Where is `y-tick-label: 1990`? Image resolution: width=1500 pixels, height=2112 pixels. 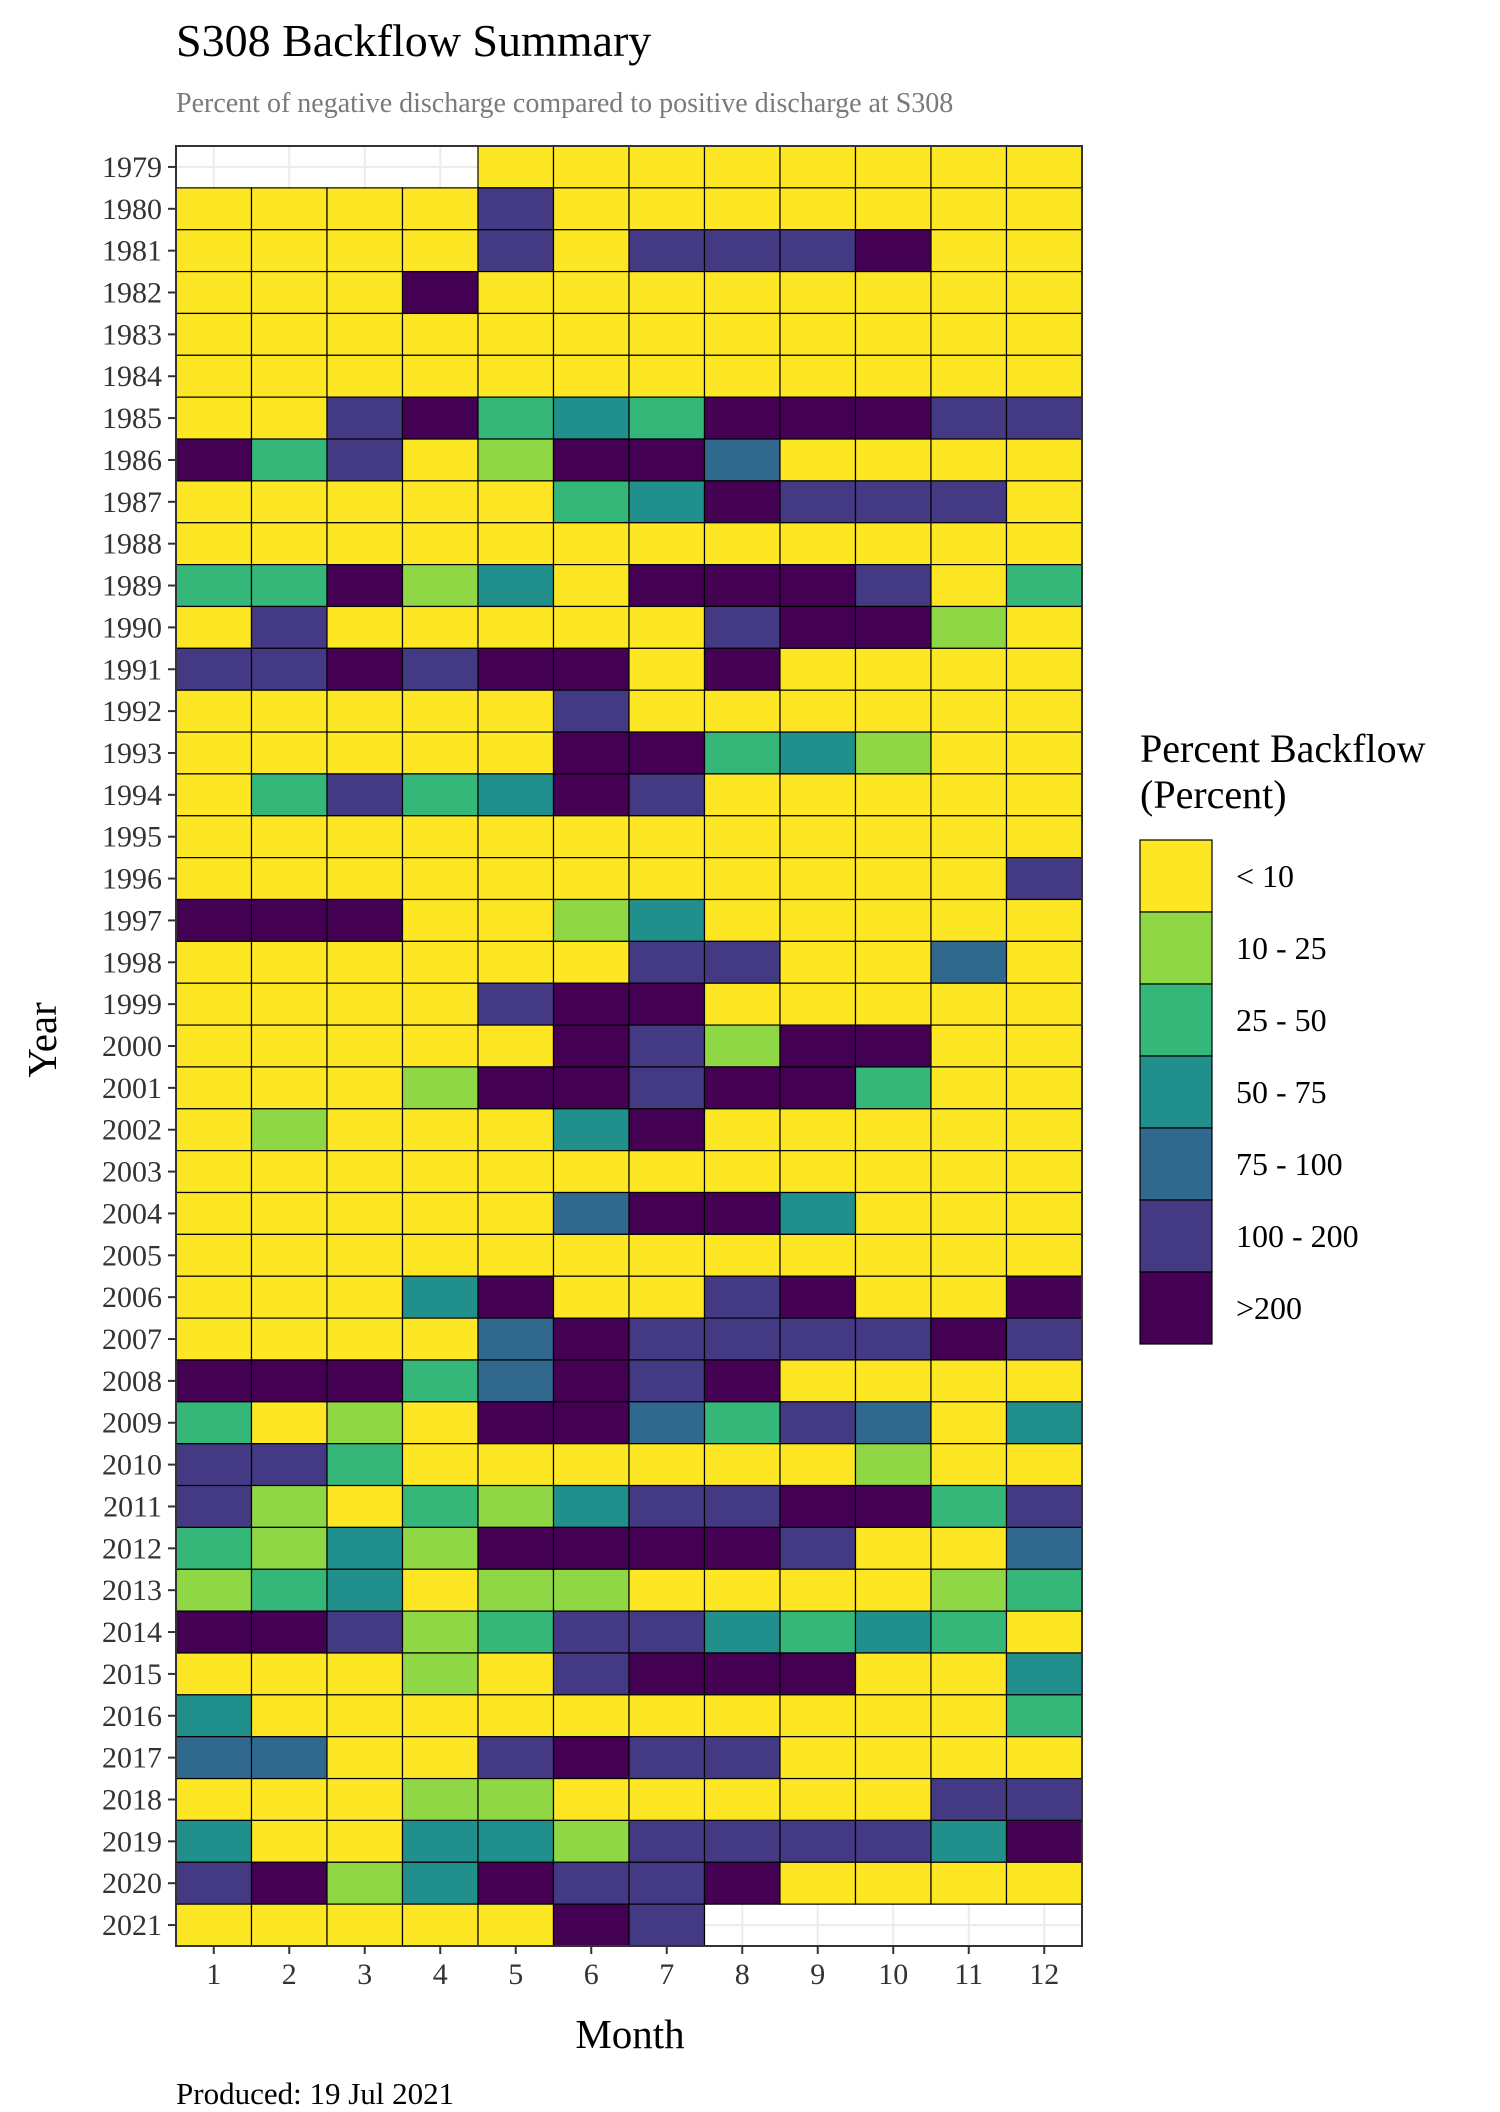 y-tick-label: 1990 is located at coordinates (132, 627).